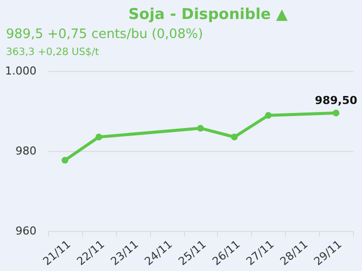 The width and height of the screenshot is (362, 277). Describe the element at coordinates (26, 151) in the screenshot. I see `y-tick-label: 980` at that location.